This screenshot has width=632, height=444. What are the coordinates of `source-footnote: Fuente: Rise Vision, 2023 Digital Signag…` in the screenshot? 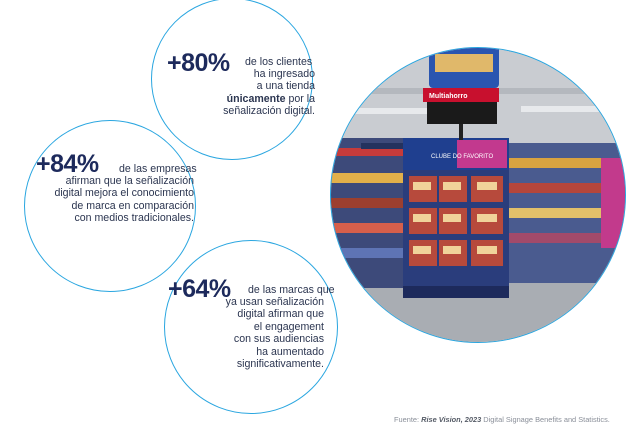 It's located at (502, 419).